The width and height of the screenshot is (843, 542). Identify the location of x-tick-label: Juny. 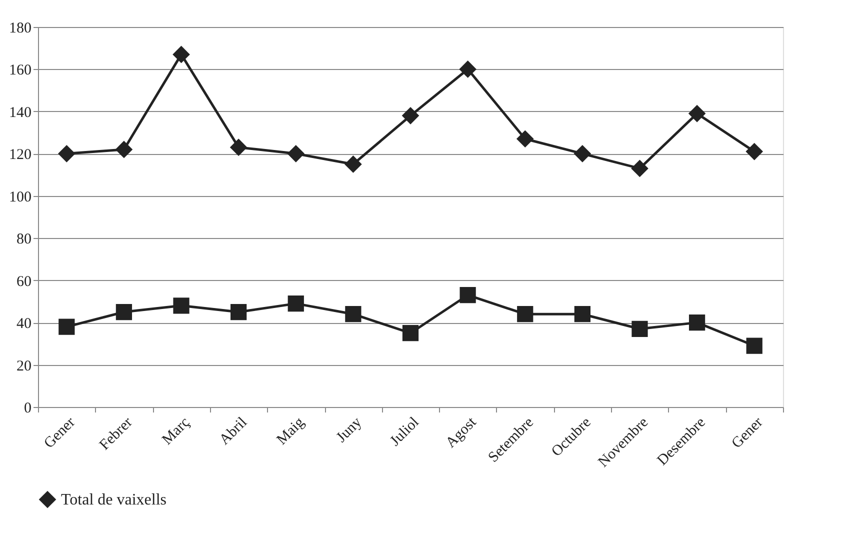
(350, 430).